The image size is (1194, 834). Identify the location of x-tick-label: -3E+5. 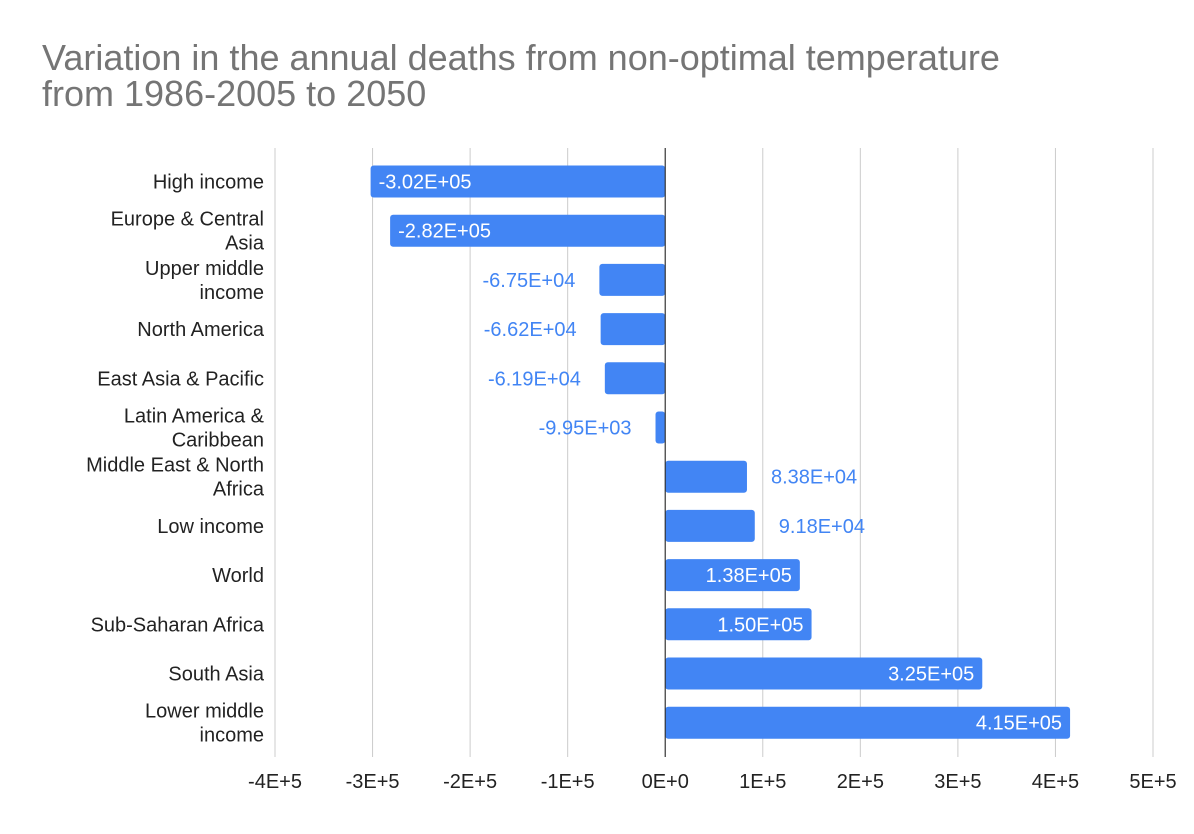
(373, 782).